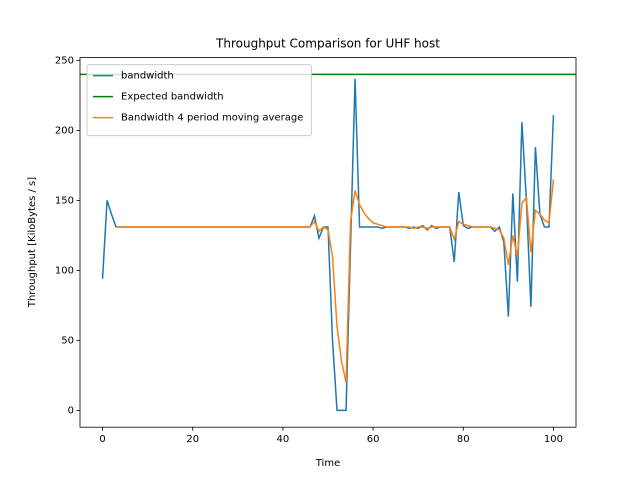 Image resolution: width=640 pixels, height=480 pixels. Describe the element at coordinates (32, 242) in the screenshot. I see `y-axis-label: Throughput [KiloBytes / s]` at that location.